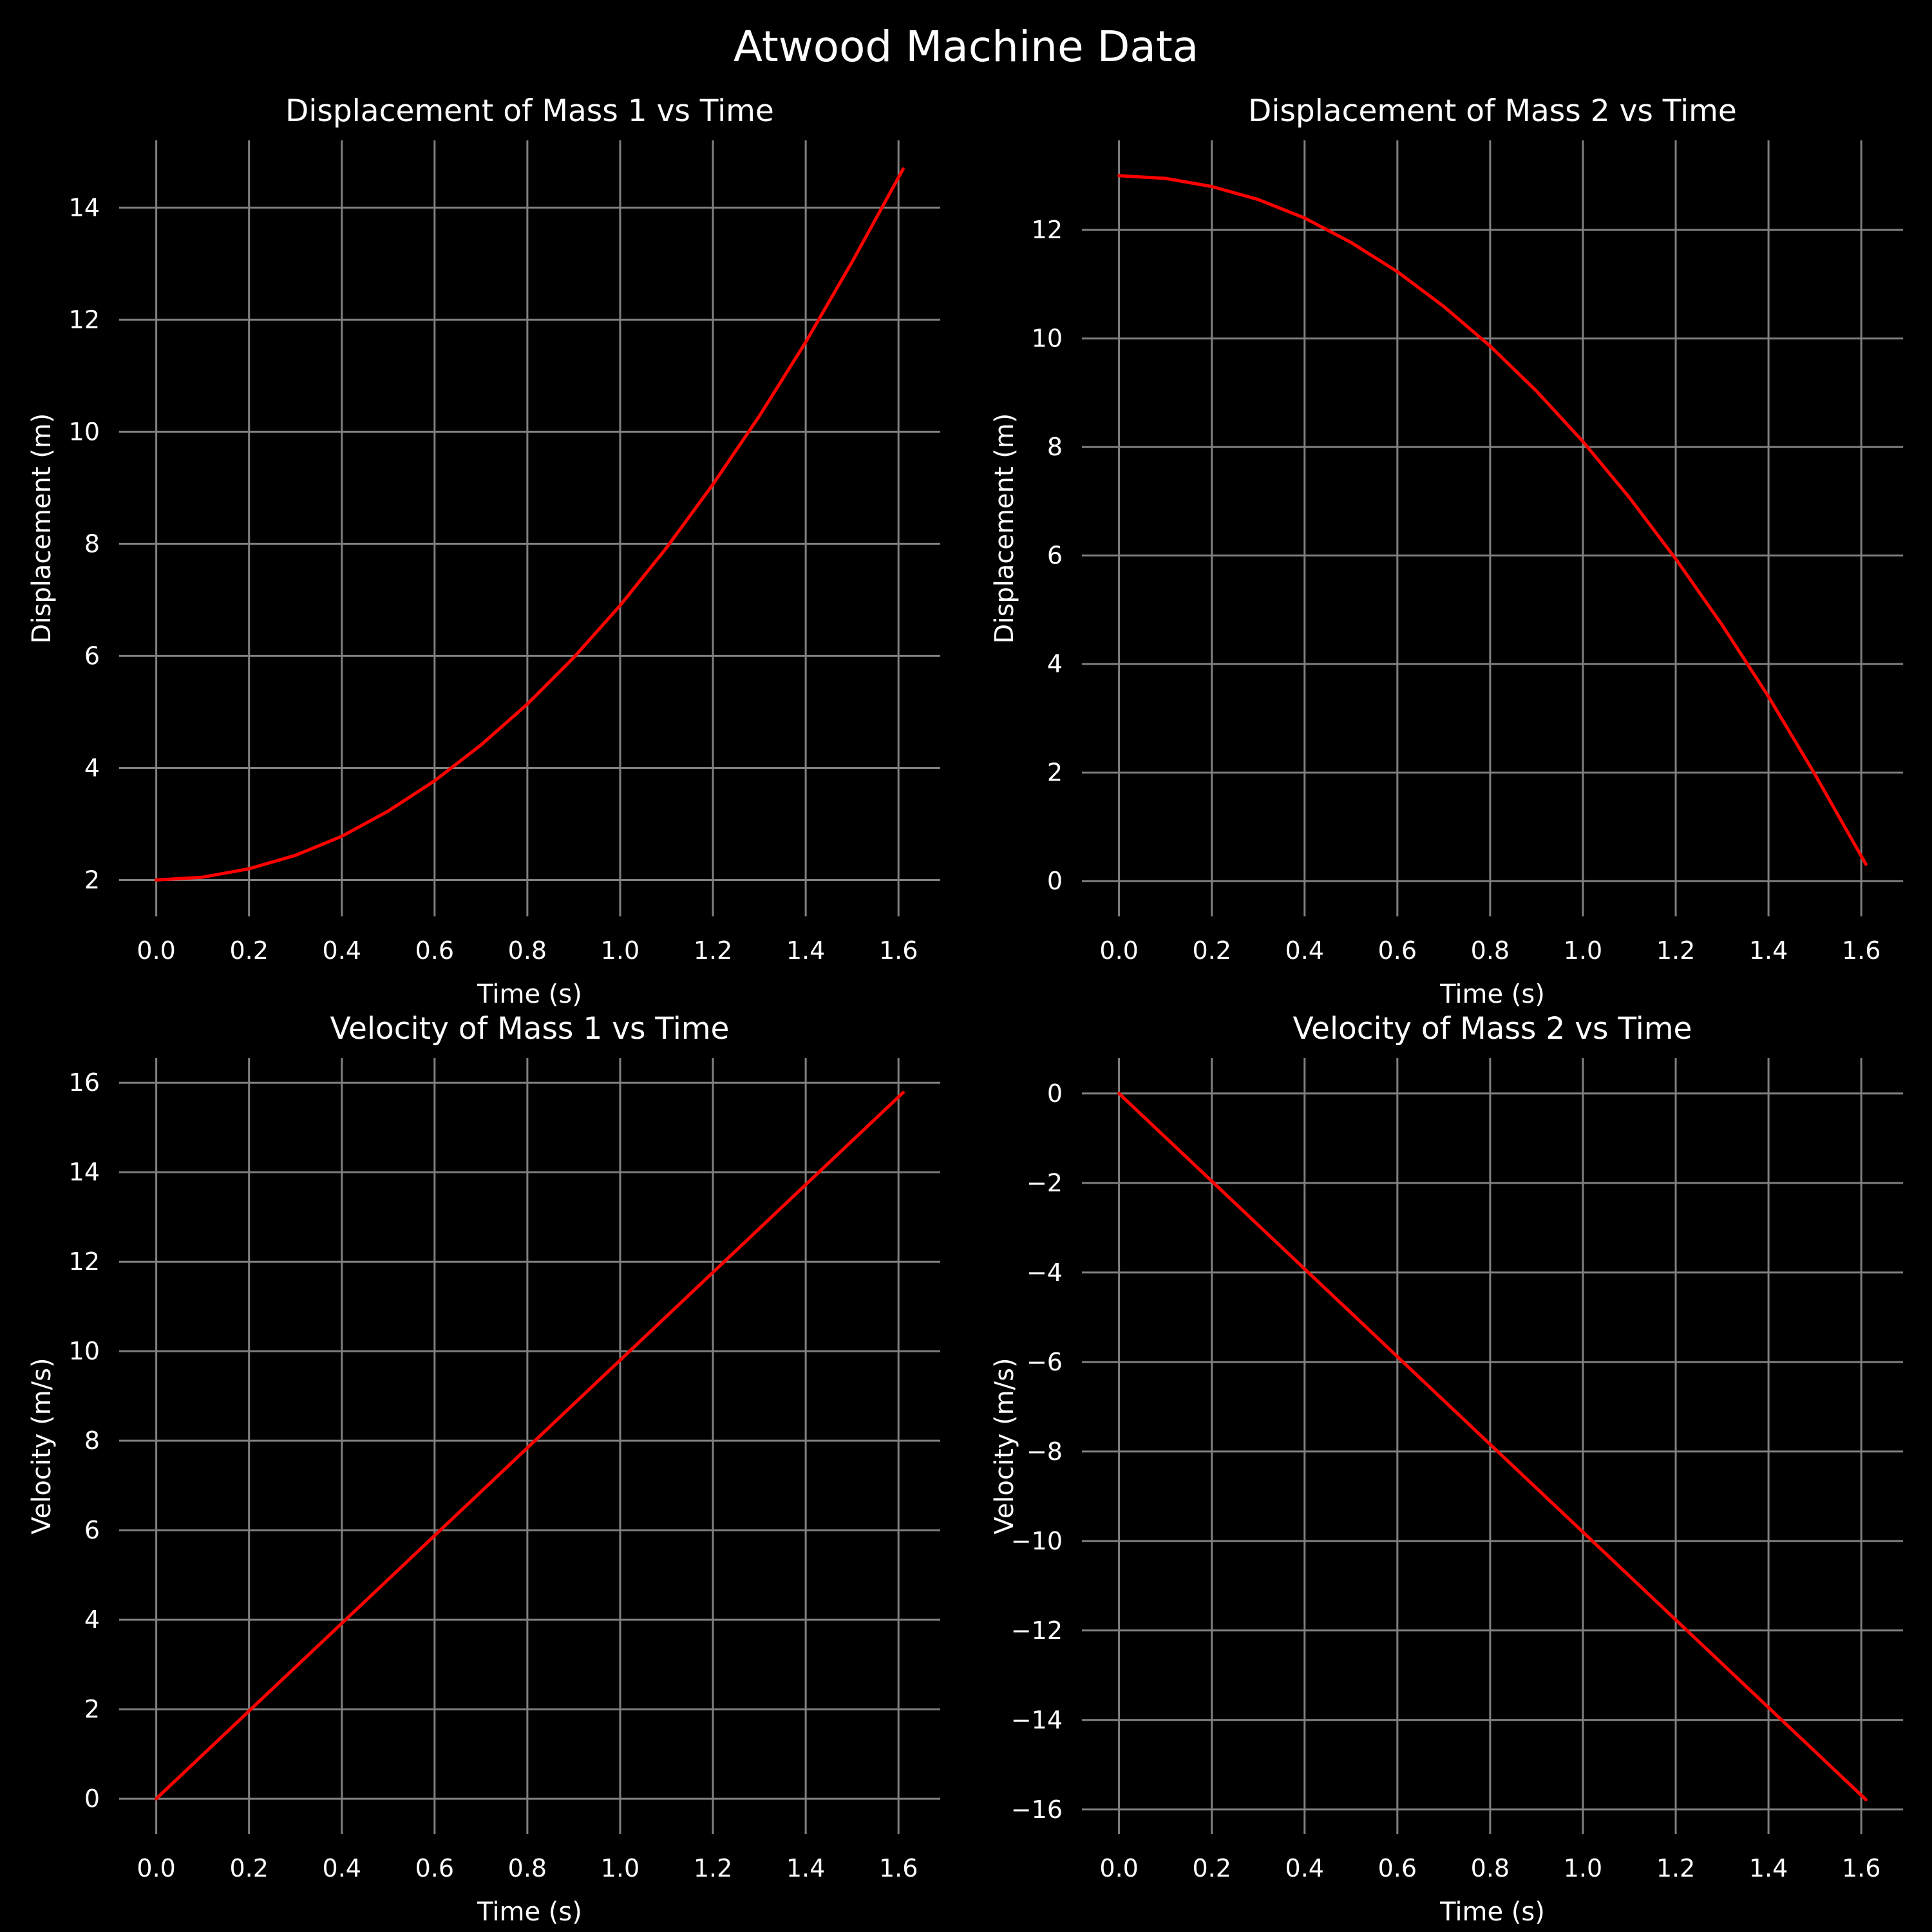 Image resolution: width=1932 pixels, height=1932 pixels. What do you see at coordinates (1037, 1810) in the screenshot?
I see `y-tick-label: −16` at bounding box center [1037, 1810].